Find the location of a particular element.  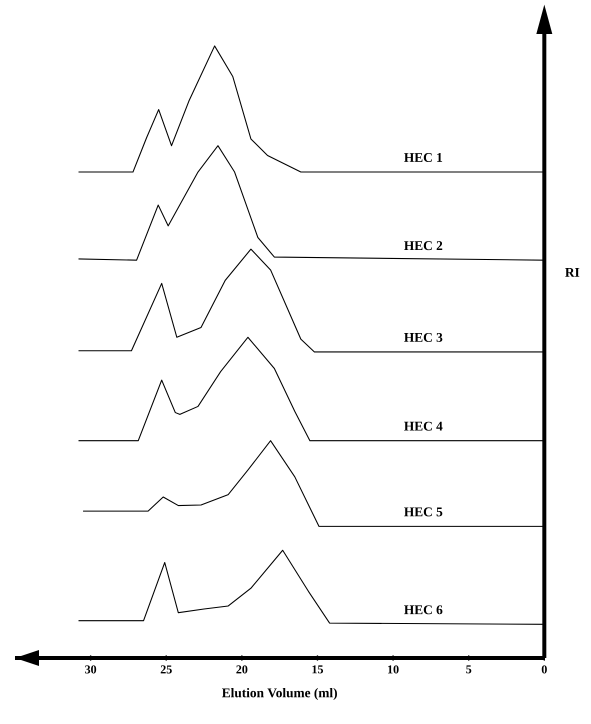

x-tick-label: 30 is located at coordinates (90, 669).